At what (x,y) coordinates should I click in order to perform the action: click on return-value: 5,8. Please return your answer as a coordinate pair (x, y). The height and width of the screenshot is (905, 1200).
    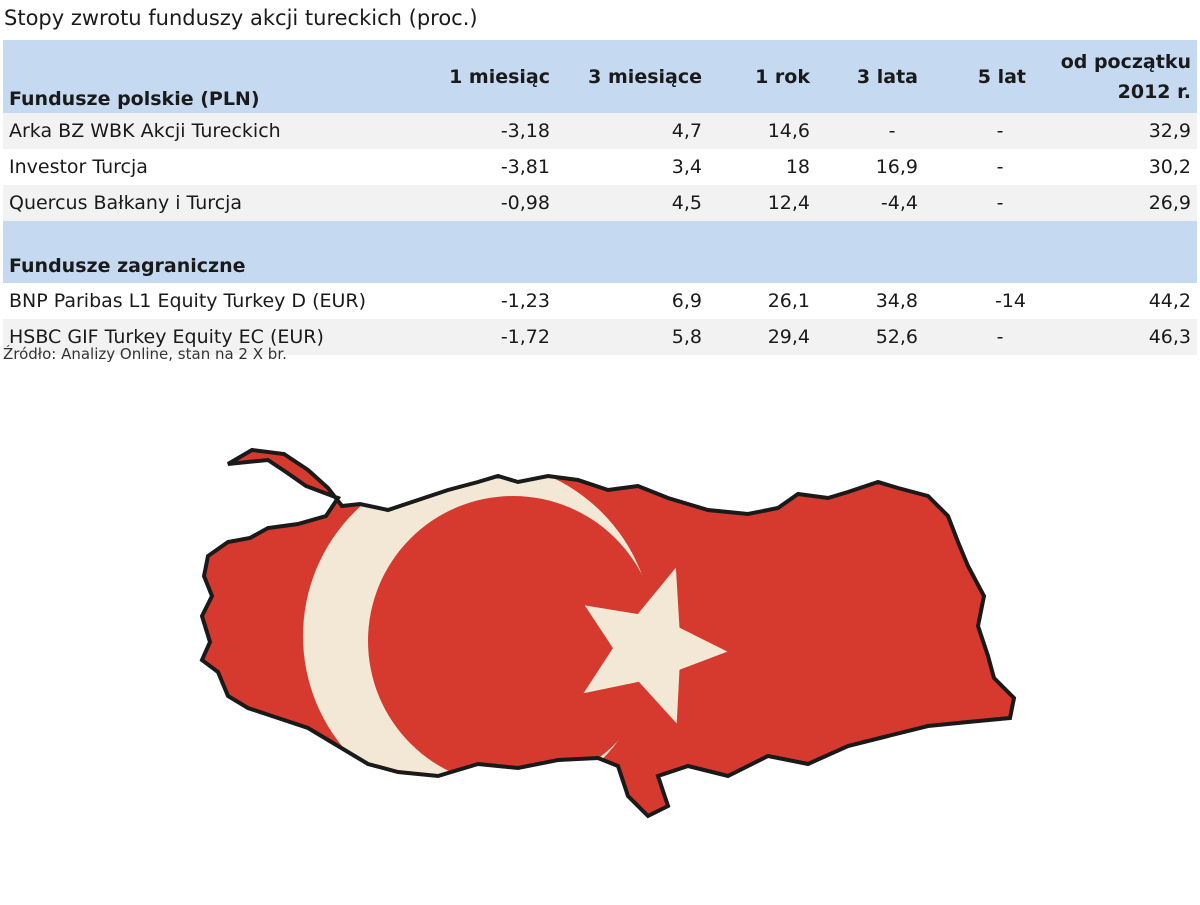
    Looking at the image, I should click on (686, 337).